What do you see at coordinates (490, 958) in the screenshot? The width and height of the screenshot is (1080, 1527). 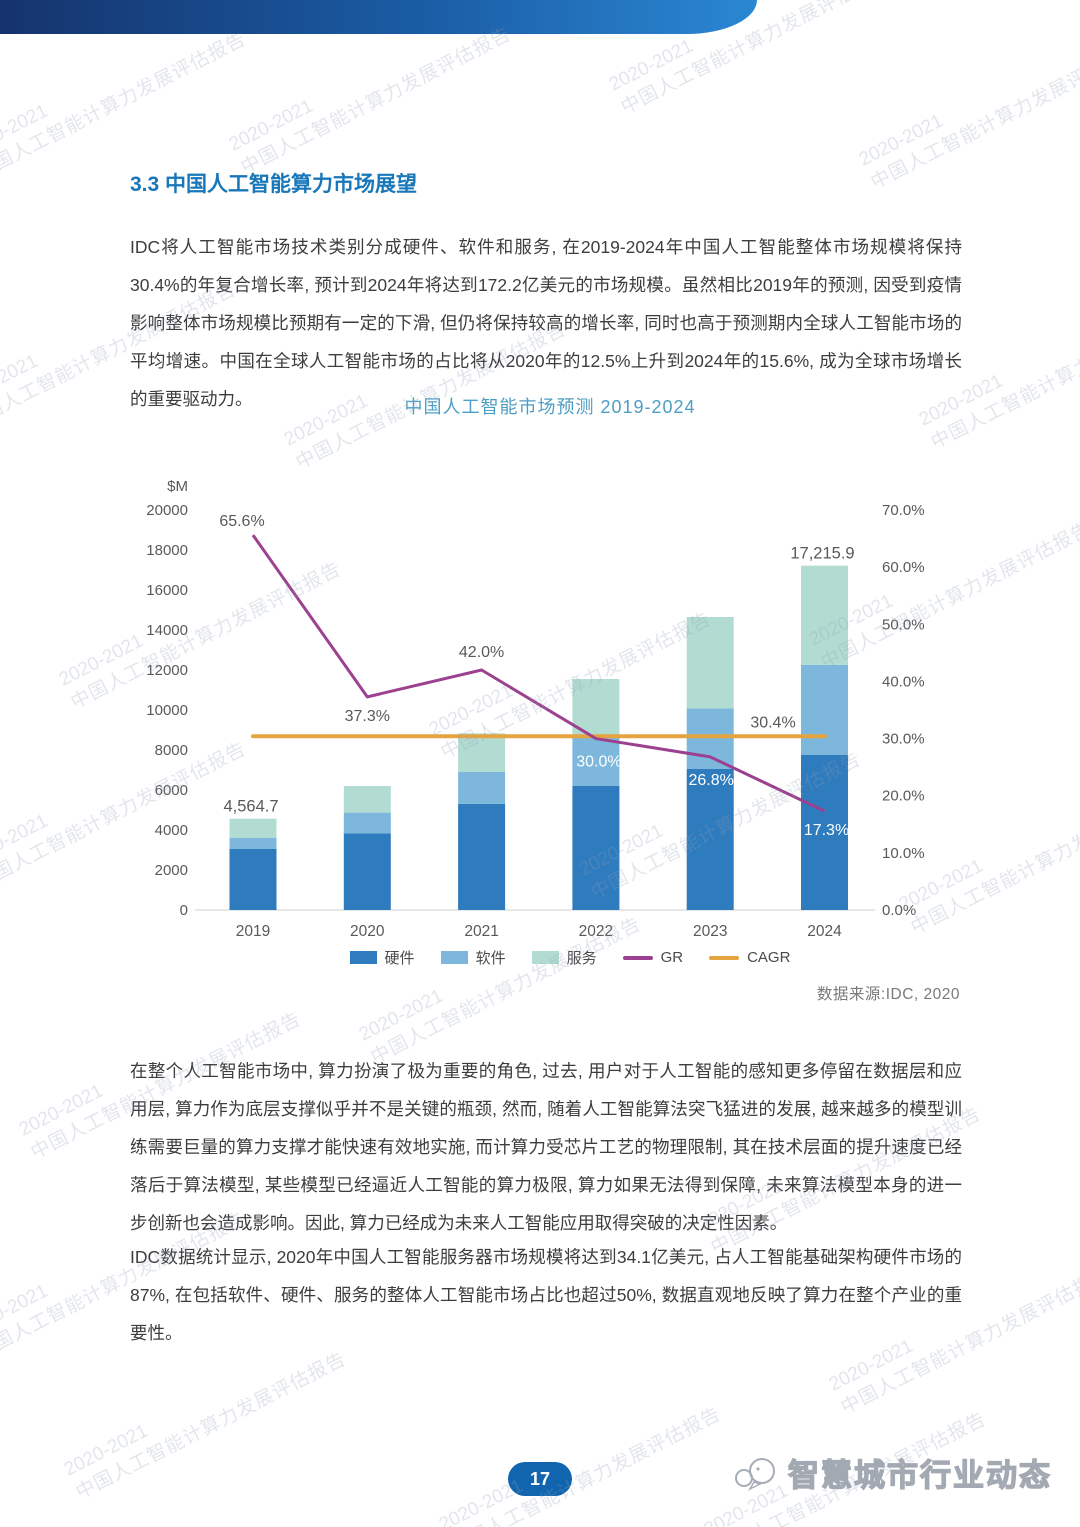 I see `legend-label: 软件` at bounding box center [490, 958].